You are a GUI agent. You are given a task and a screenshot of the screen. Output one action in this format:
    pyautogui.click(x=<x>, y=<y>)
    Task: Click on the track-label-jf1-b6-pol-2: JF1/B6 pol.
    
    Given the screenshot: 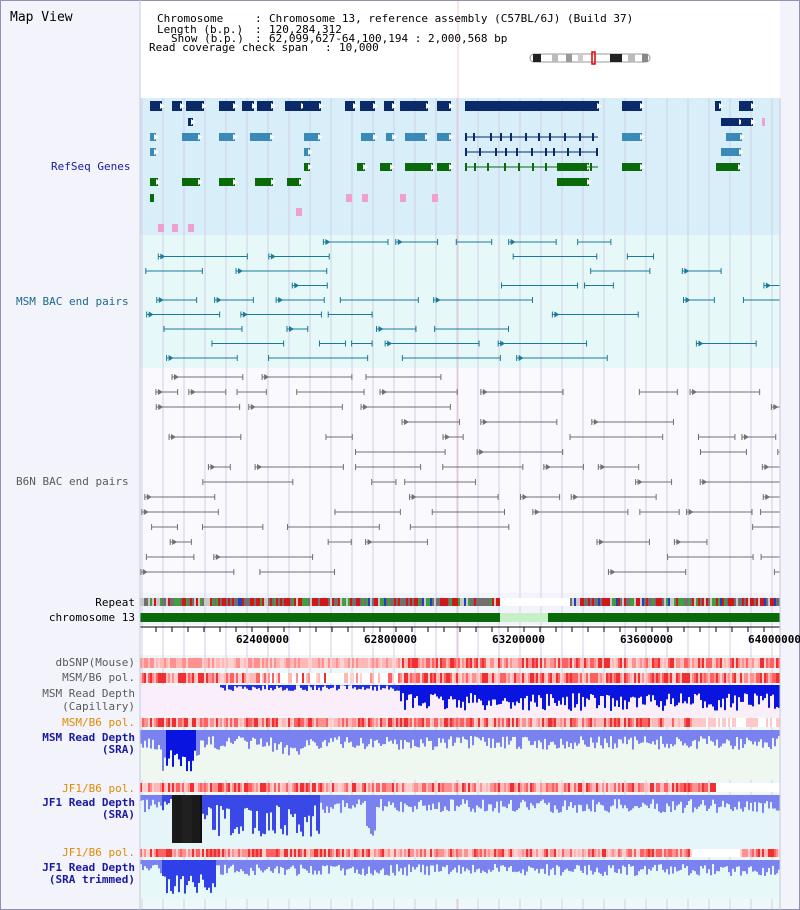 What is the action you would take?
    pyautogui.click(x=98, y=852)
    